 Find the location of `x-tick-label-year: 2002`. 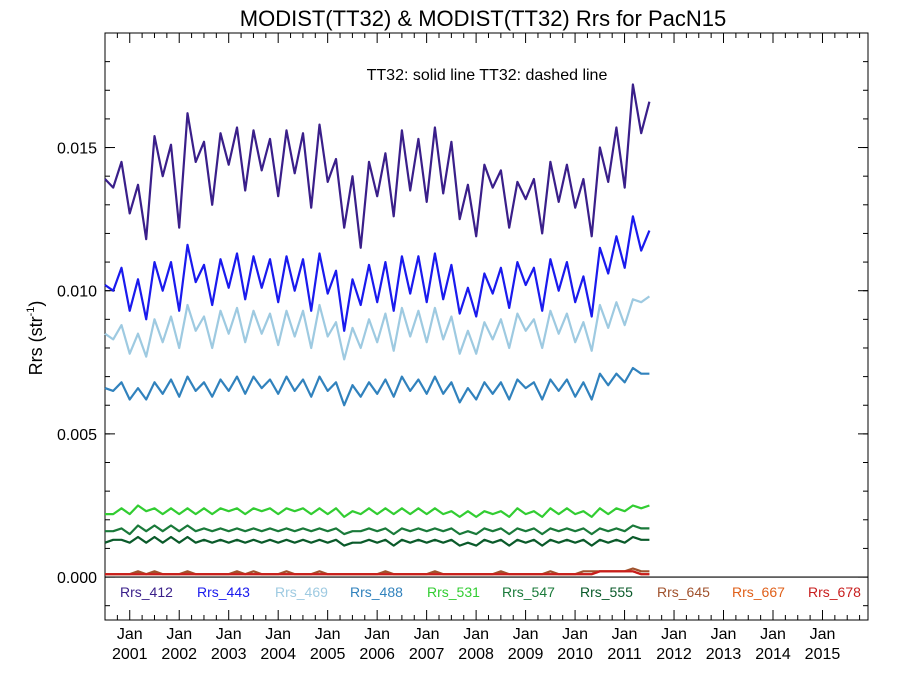

x-tick-label-year: 2002 is located at coordinates (179, 654).